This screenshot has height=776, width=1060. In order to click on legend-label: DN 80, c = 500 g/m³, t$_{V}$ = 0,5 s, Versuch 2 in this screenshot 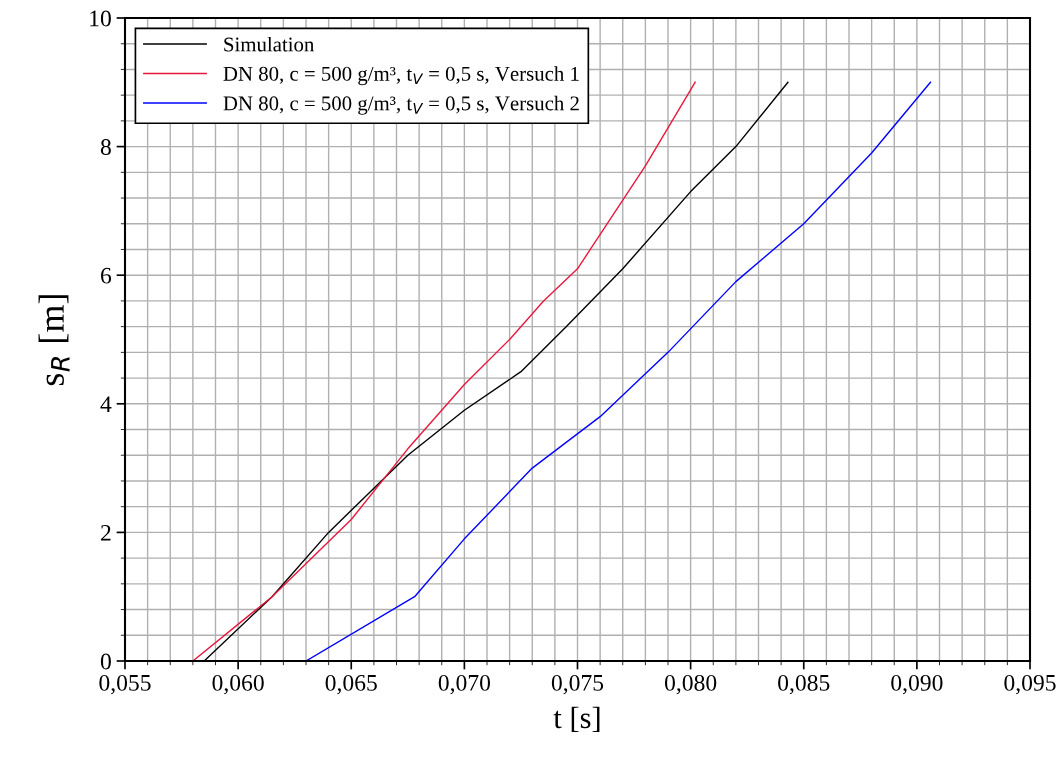, I will do `click(401, 105)`.